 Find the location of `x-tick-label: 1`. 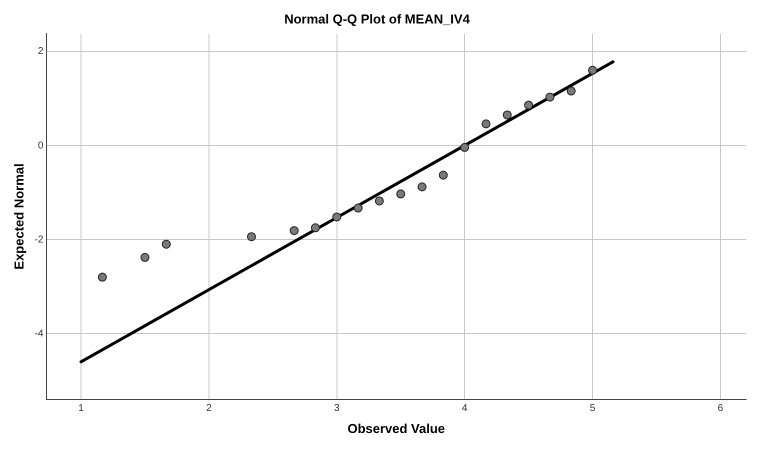

x-tick-label: 1 is located at coordinates (81, 408).